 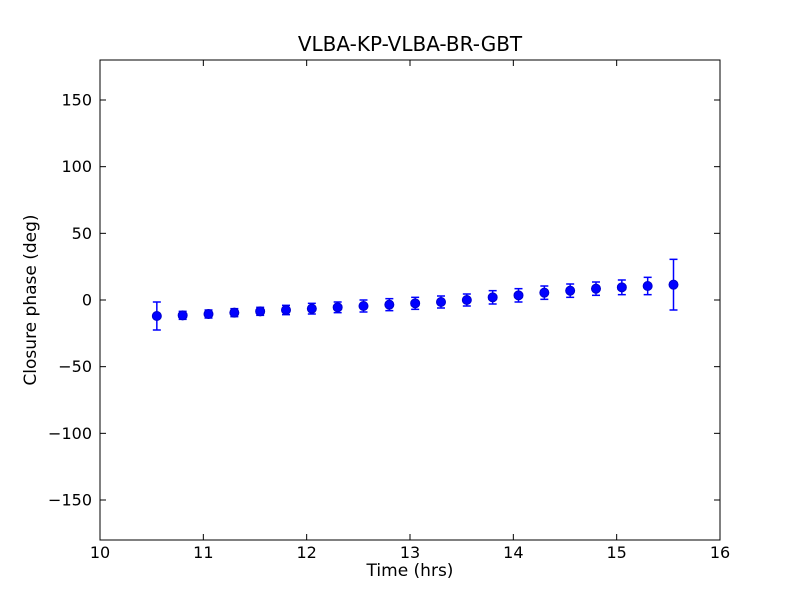 I want to click on x-axis-label: Time (hrs), so click(x=410, y=571).